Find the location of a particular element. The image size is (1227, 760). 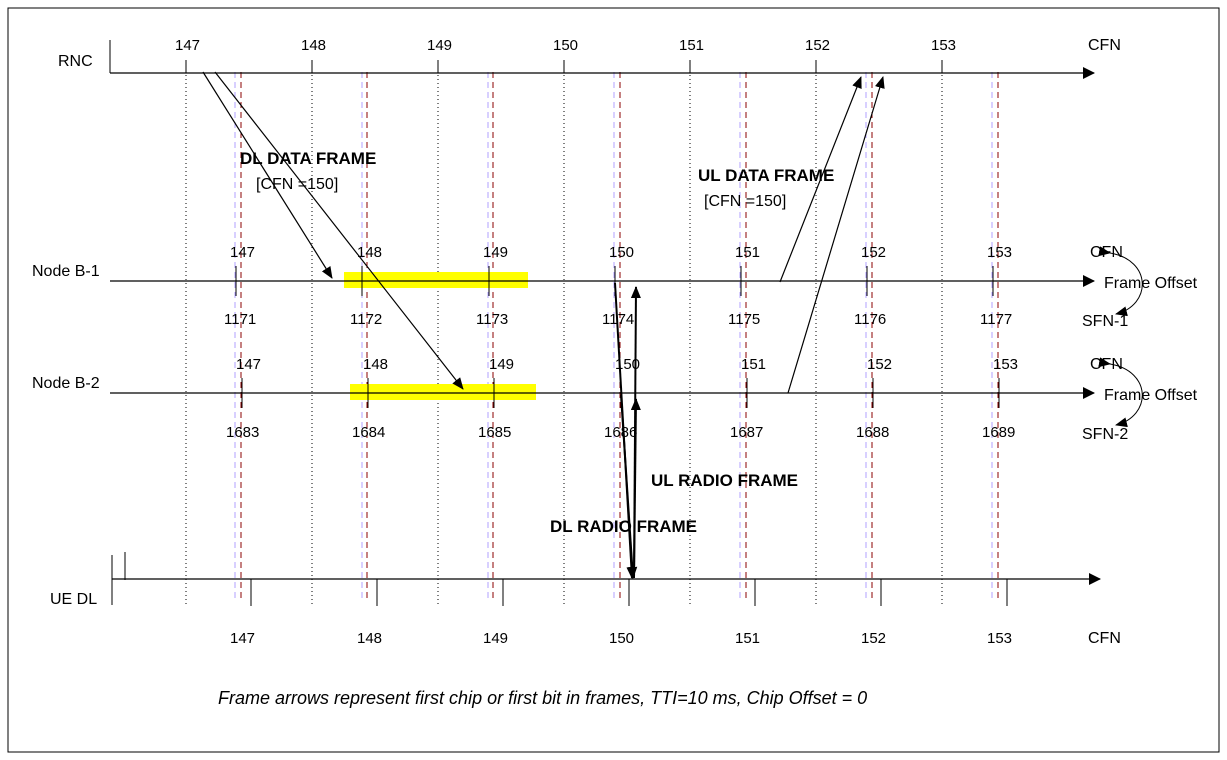

tick-label: 1175 is located at coordinates (744, 319).